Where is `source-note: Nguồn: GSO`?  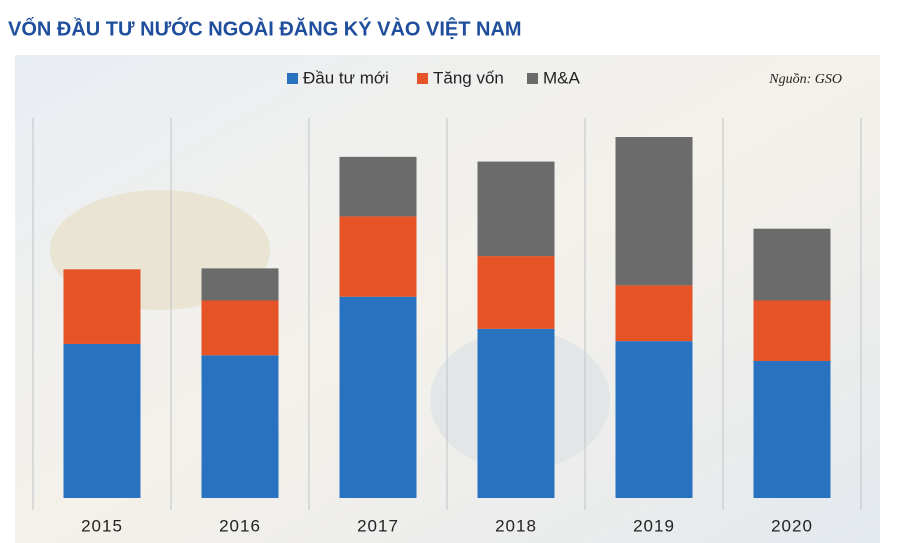
source-note: Nguồn: GSO is located at coordinates (805, 79).